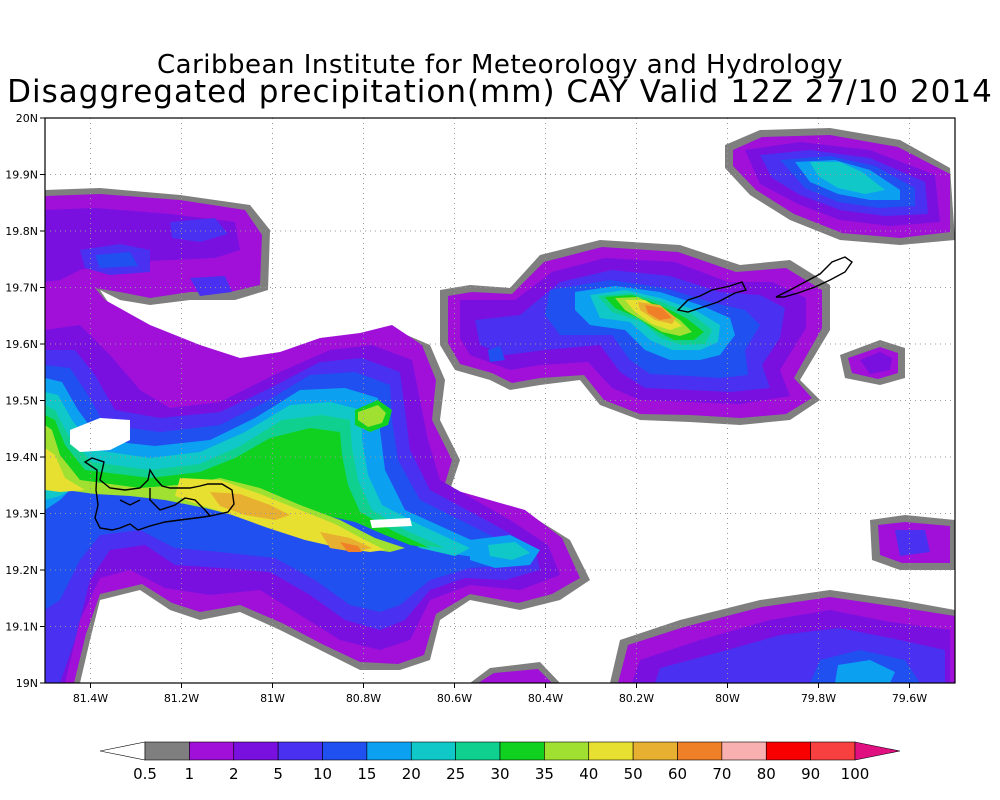 This screenshot has width=1000, height=800. Describe the element at coordinates (677, 774) in the screenshot. I see `colorbar-label: 60` at that location.